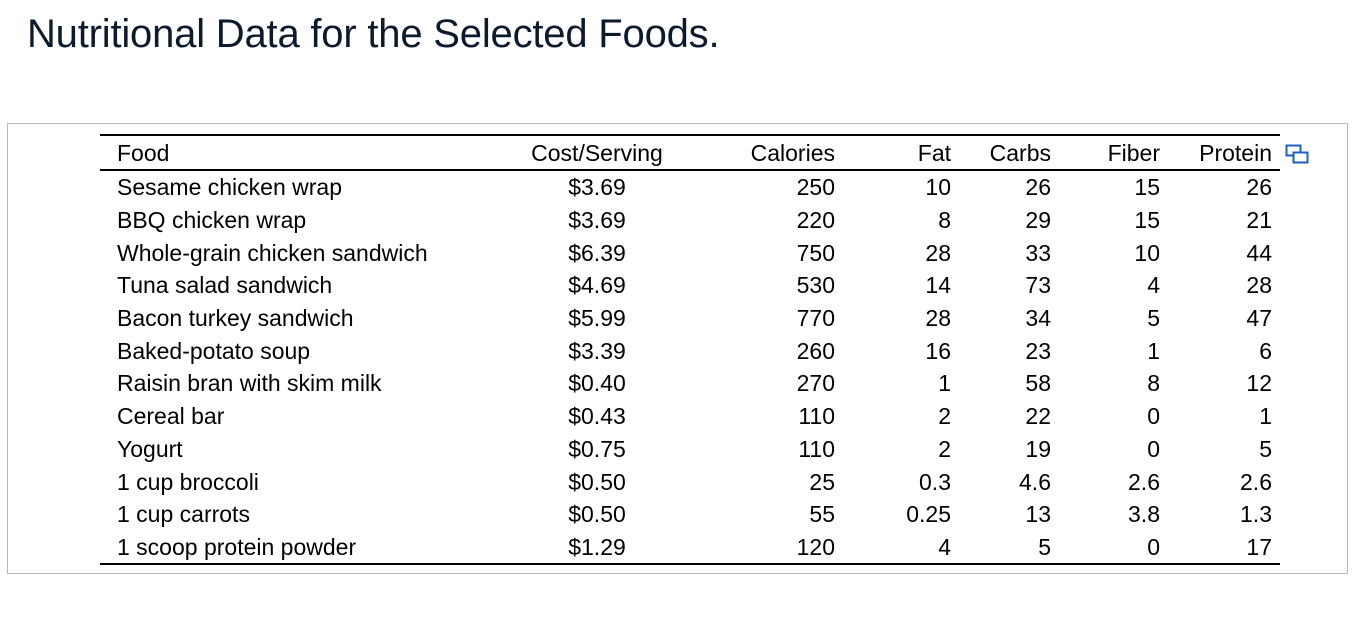 This screenshot has height=636, width=1352. Describe the element at coordinates (1153, 383) in the screenshot. I see `cell-fiber: 8` at that location.